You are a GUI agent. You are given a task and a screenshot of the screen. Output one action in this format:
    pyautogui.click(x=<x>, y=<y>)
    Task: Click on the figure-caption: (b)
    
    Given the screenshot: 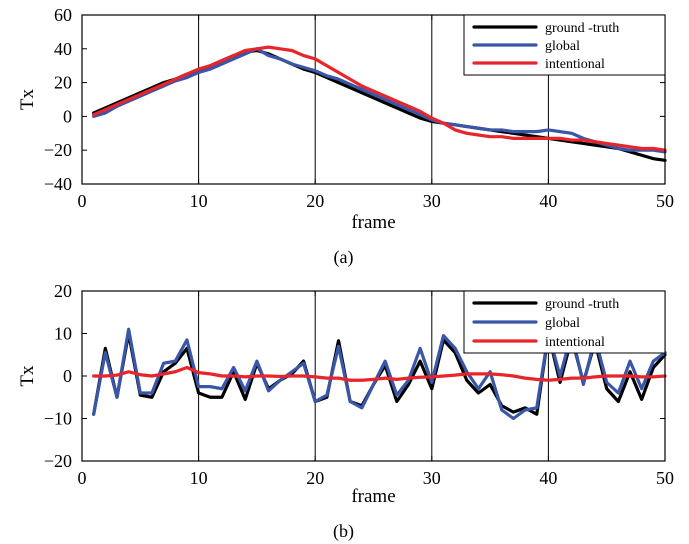 What is the action you would take?
    pyautogui.click(x=343, y=531)
    